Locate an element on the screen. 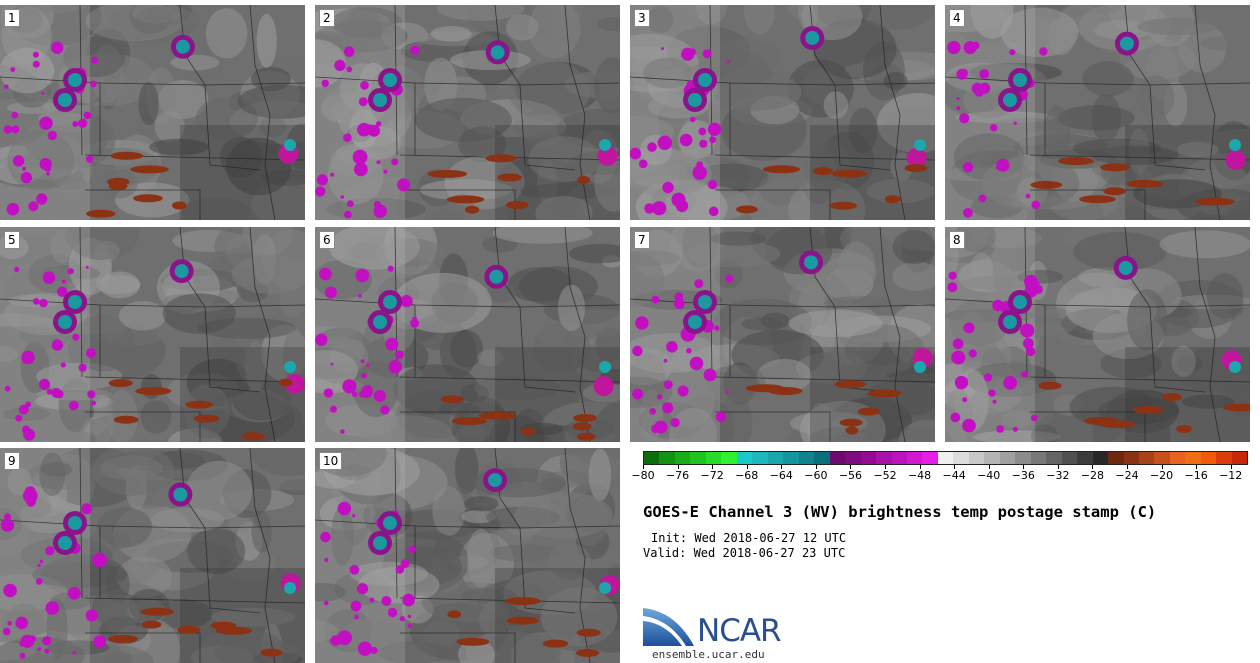 Image resolution: width=1260 pixels, height=663 pixels. colorbar-tick-label: −64 is located at coordinates (781, 475).